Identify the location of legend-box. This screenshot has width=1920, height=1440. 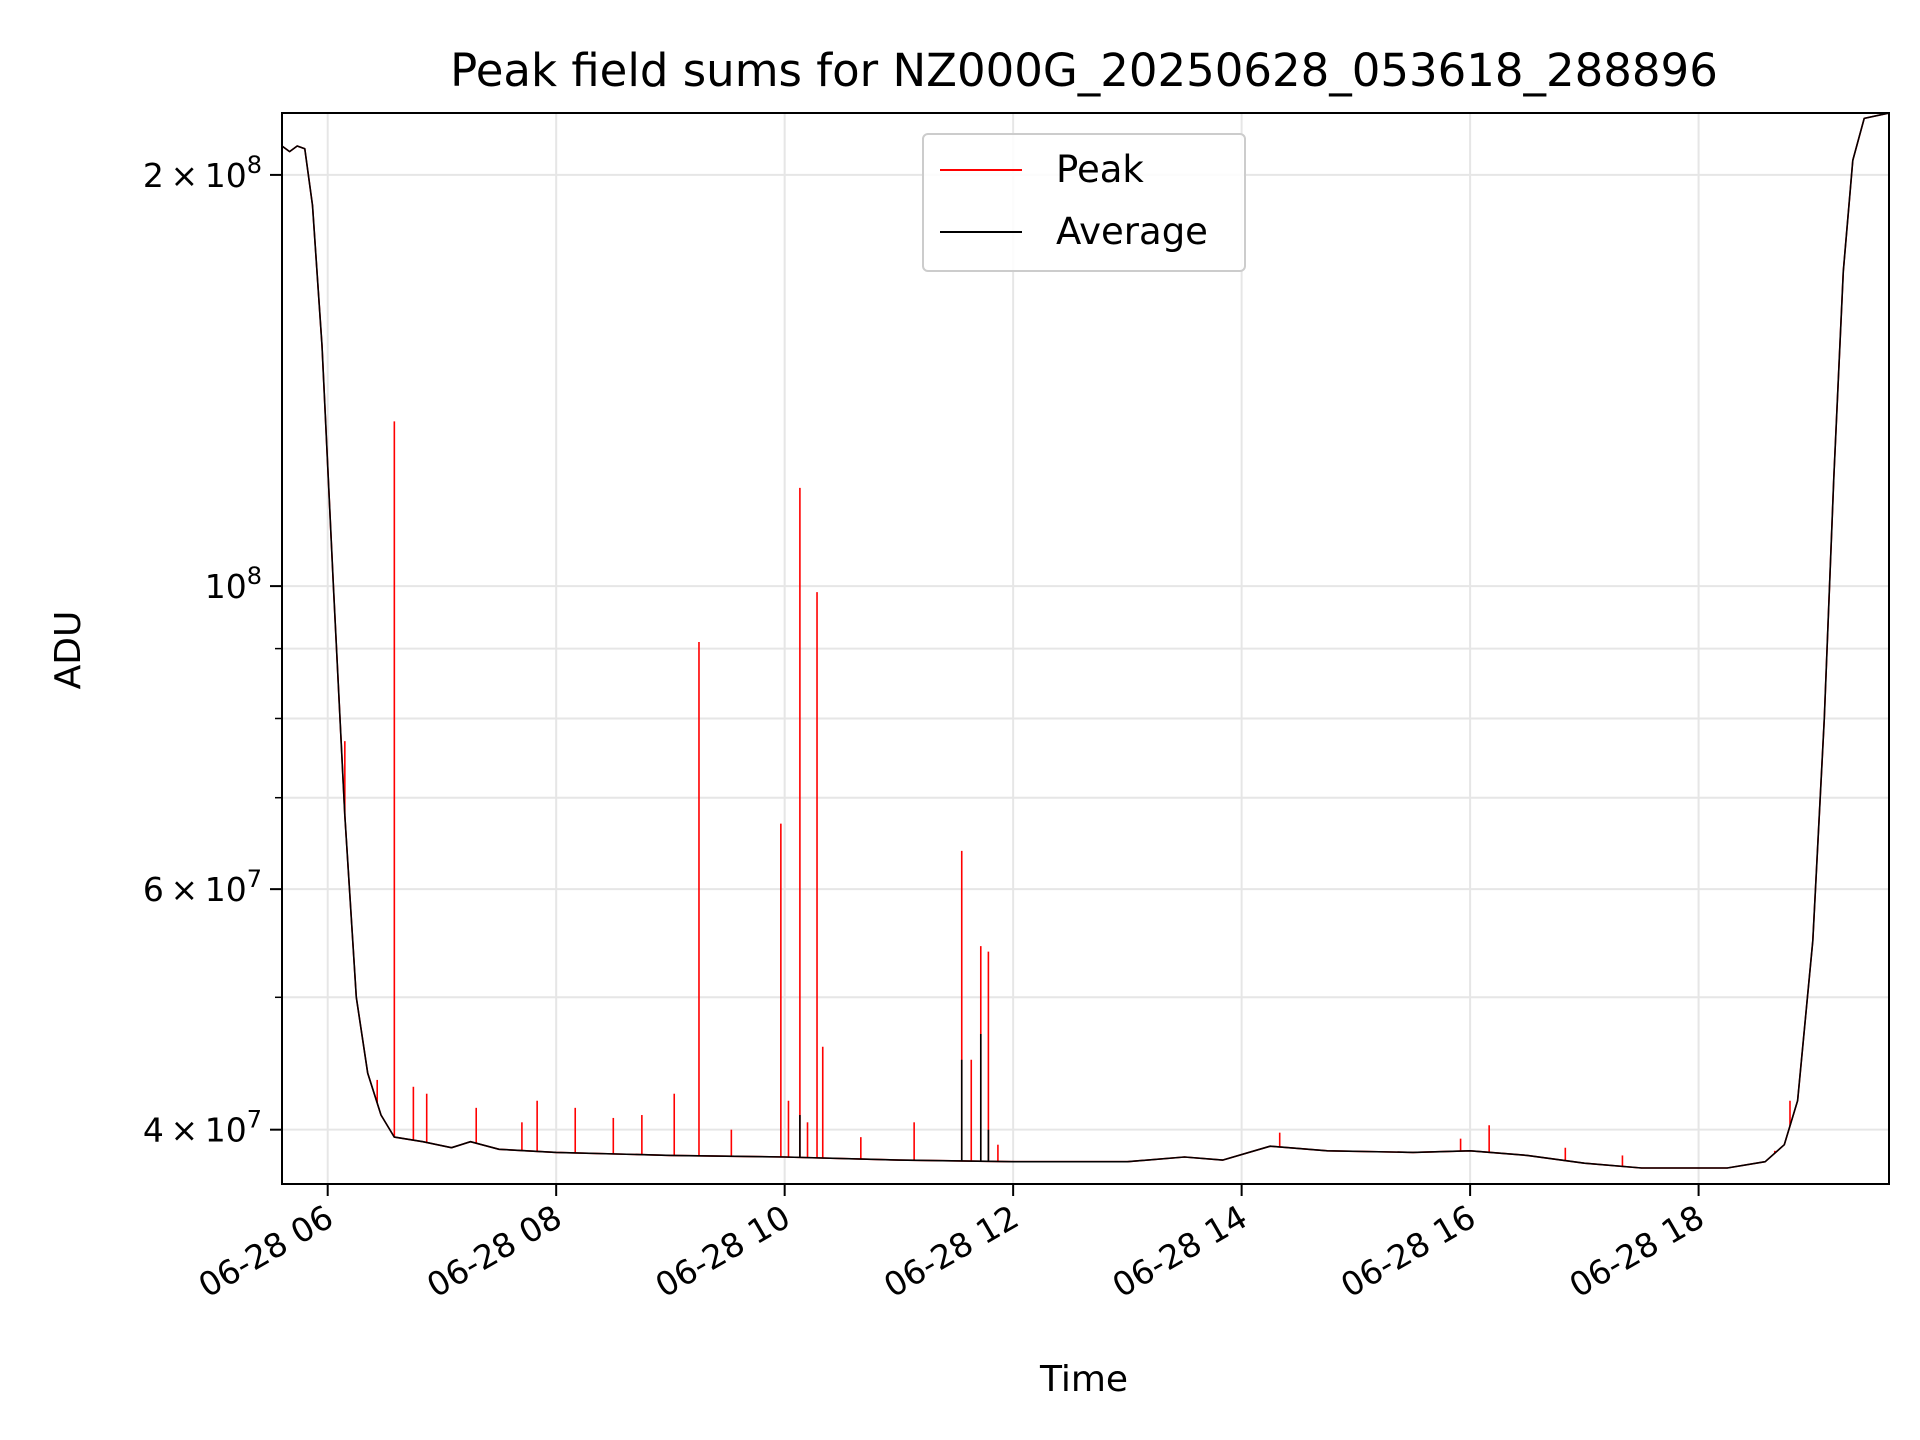
(1084, 202).